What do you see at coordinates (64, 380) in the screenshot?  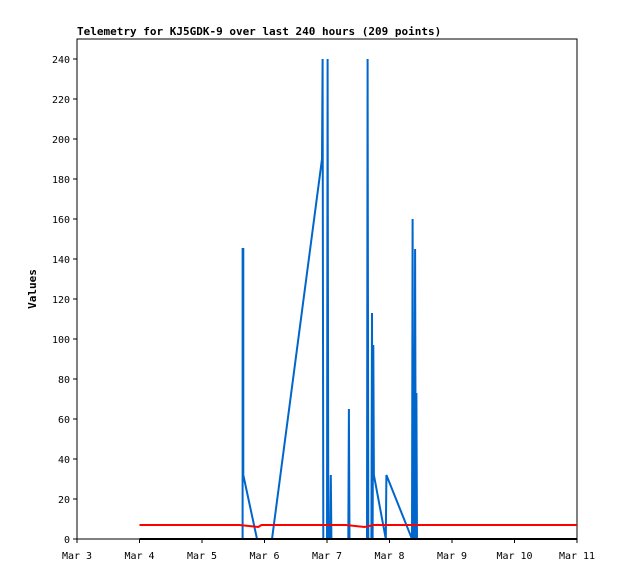 I see `y-tick-label: 80` at bounding box center [64, 380].